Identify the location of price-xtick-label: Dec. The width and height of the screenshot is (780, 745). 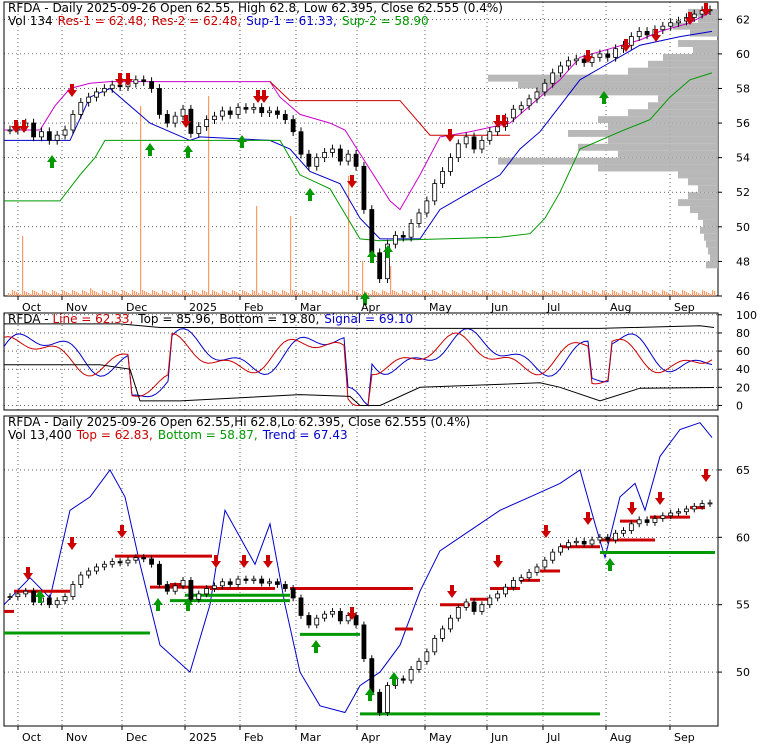
(136, 307).